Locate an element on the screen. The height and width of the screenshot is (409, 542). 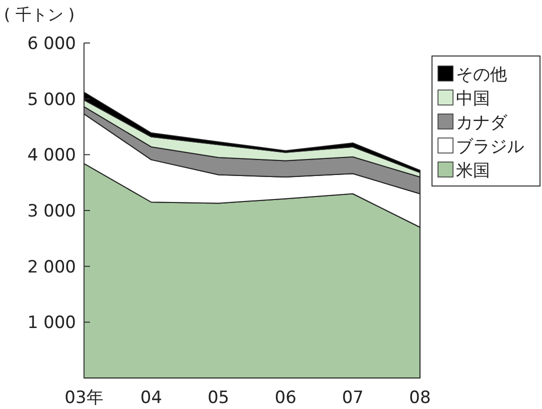
y-tick-label: 6 000 is located at coordinates (51, 44).